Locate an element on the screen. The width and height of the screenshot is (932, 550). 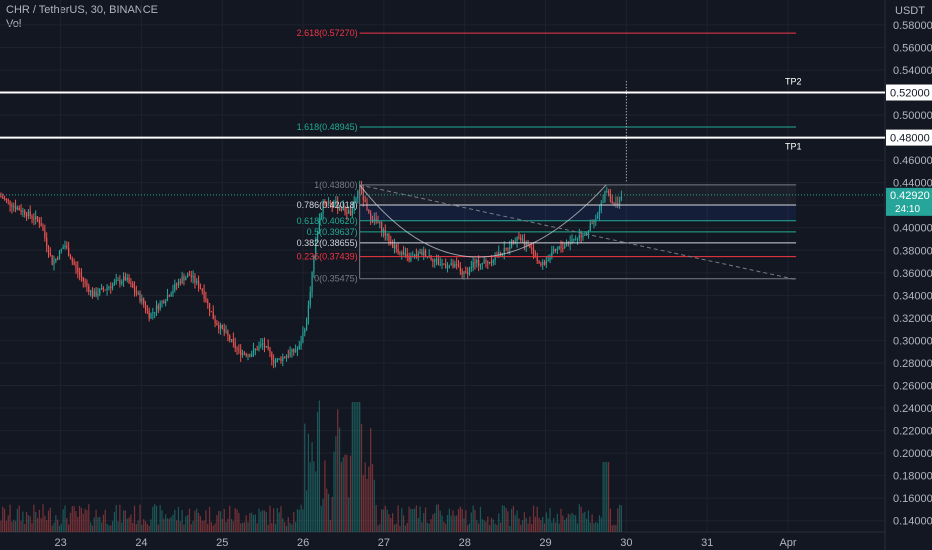
y-tick-label: 0.54000 is located at coordinates (912, 71).